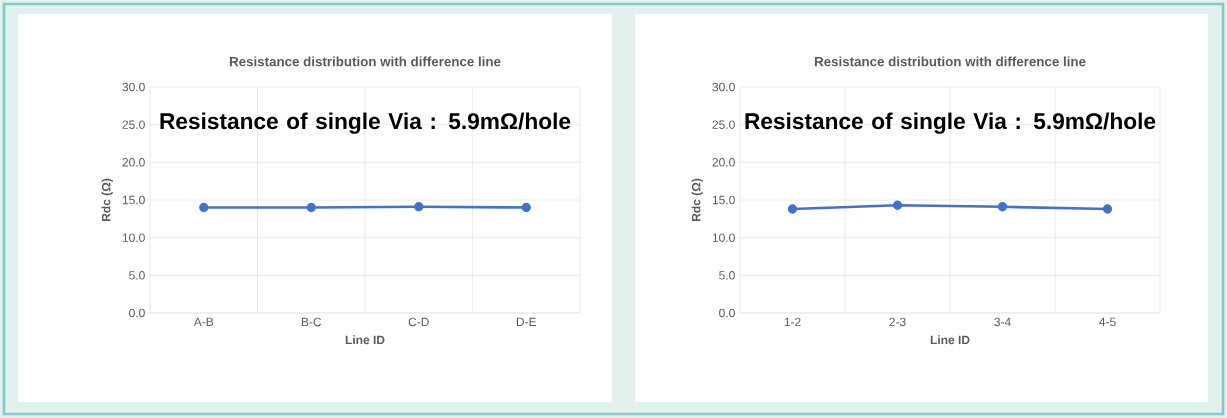 The height and width of the screenshot is (418, 1227). I want to click on x-tick-label: A-B, so click(203, 321).